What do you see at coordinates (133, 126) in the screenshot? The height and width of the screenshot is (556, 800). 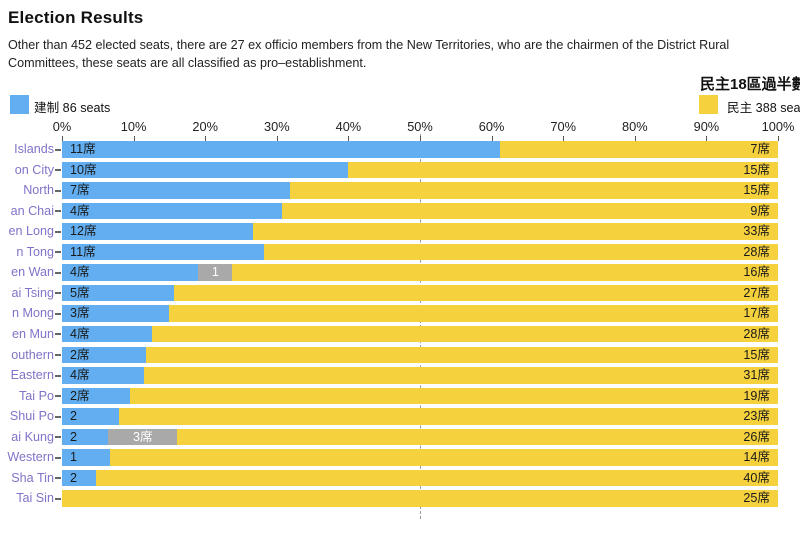 I see `x-axis-tick-label: 10%` at bounding box center [133, 126].